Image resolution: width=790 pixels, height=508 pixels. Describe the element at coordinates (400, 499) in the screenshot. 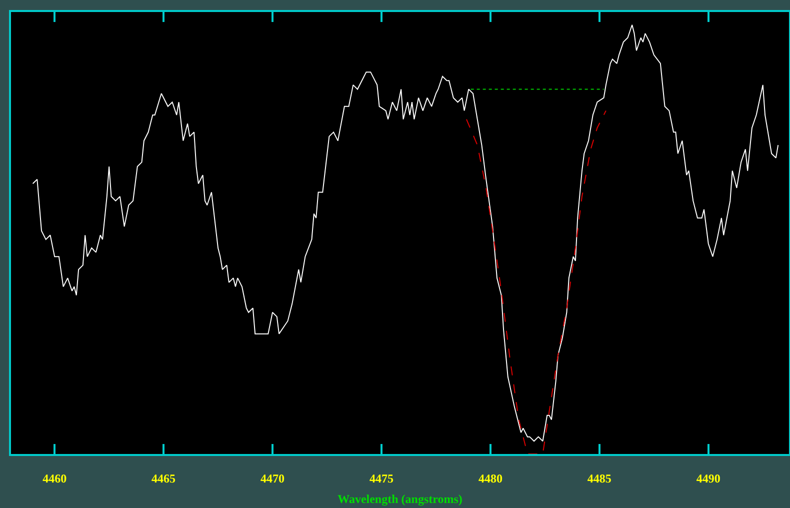

I see `x-axis-title: Wavelength (angstroms)` at that location.